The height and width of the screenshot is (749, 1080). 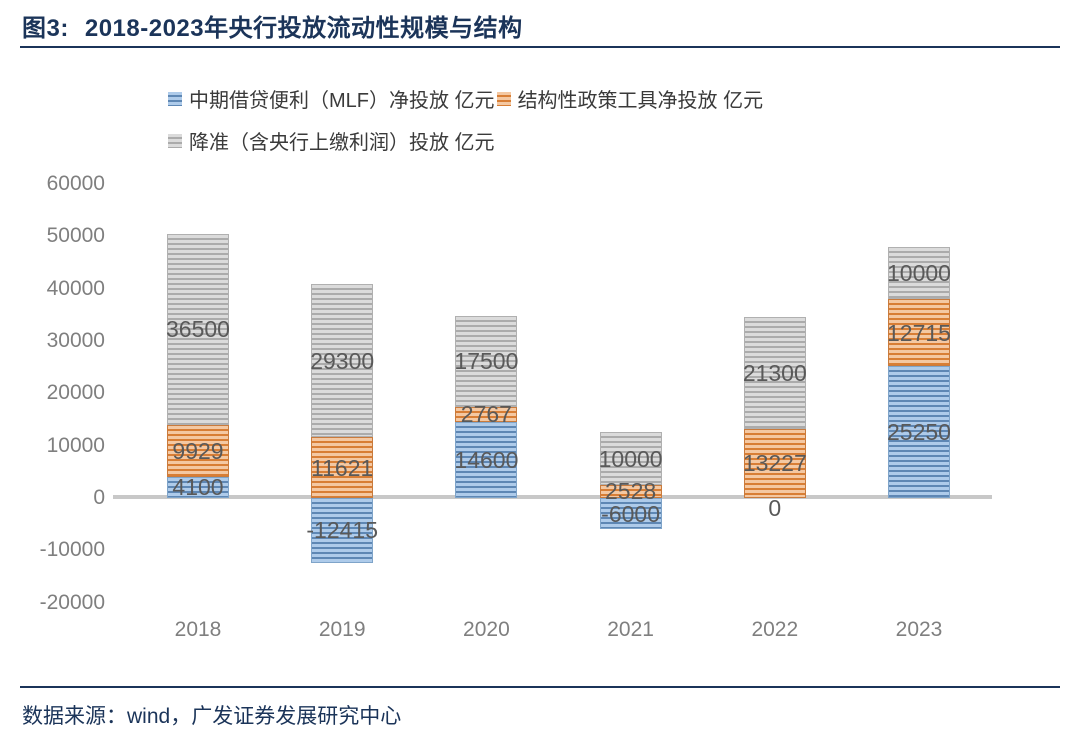 I want to click on bar-segment-2020-gray, so click(x=486, y=361).